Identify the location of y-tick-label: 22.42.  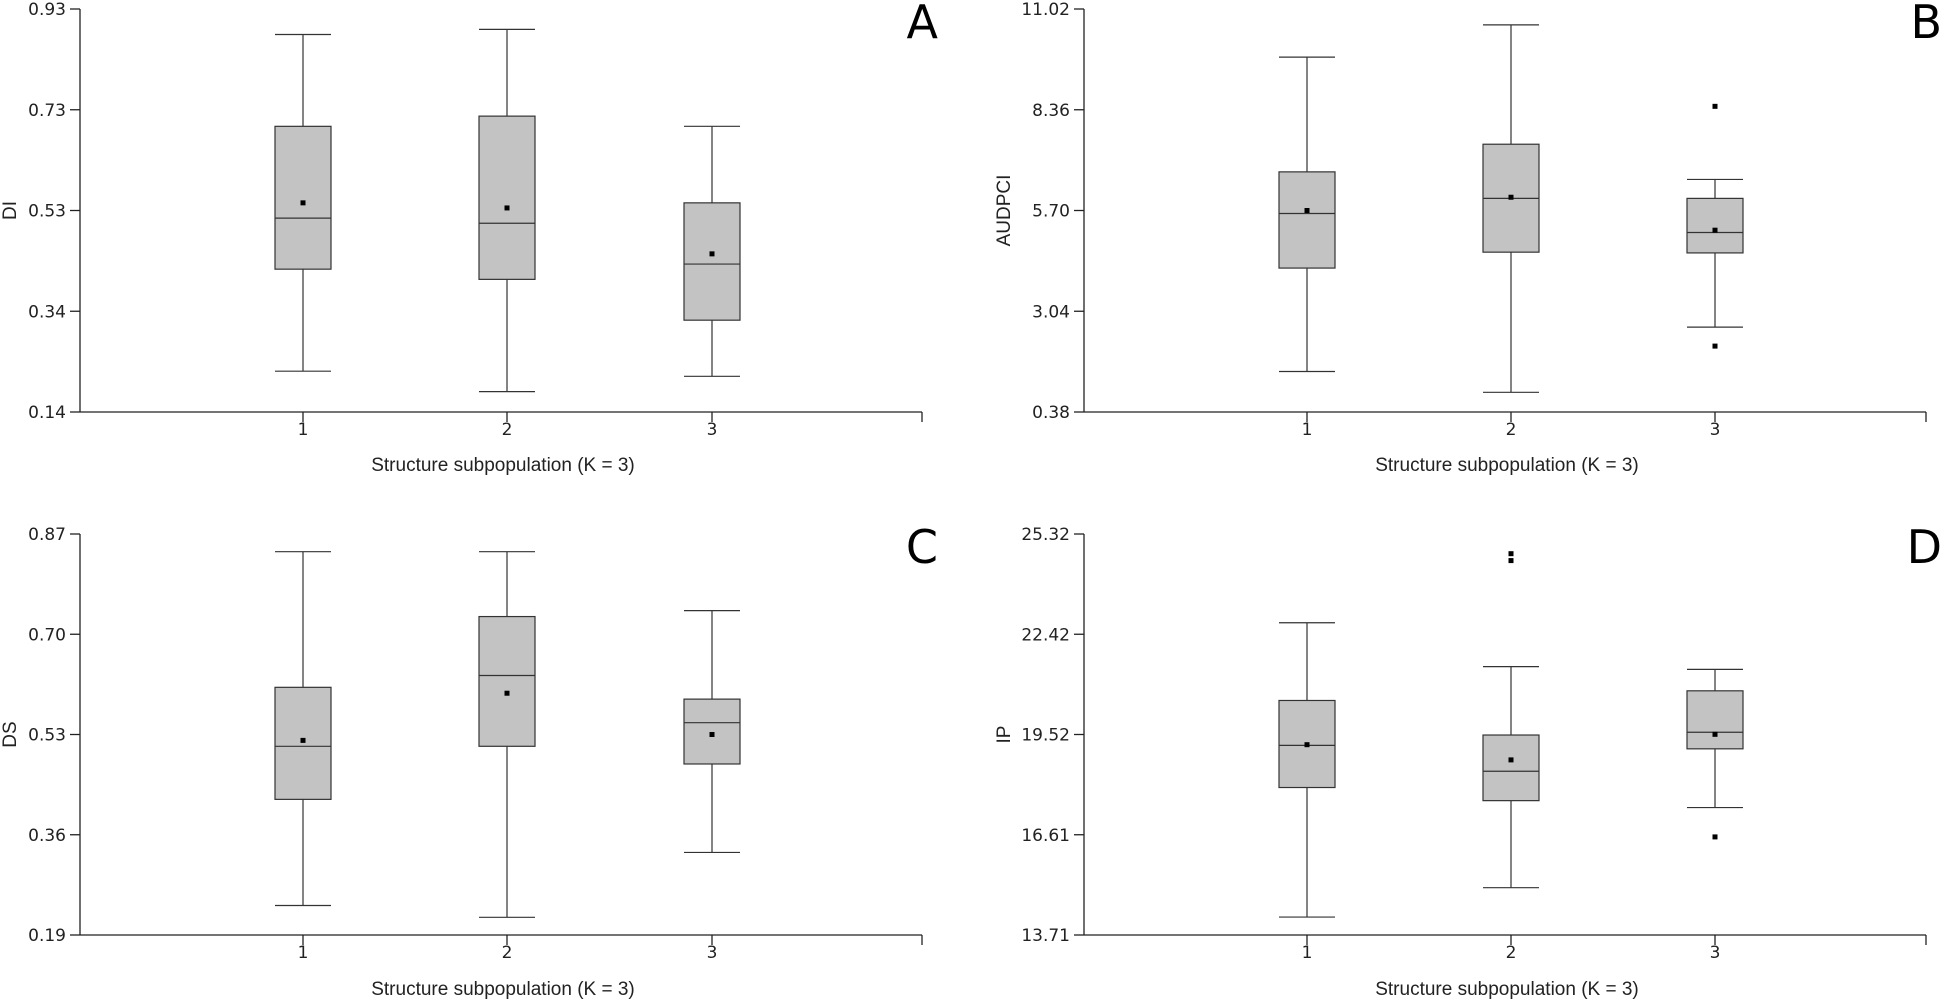
(1045, 635).